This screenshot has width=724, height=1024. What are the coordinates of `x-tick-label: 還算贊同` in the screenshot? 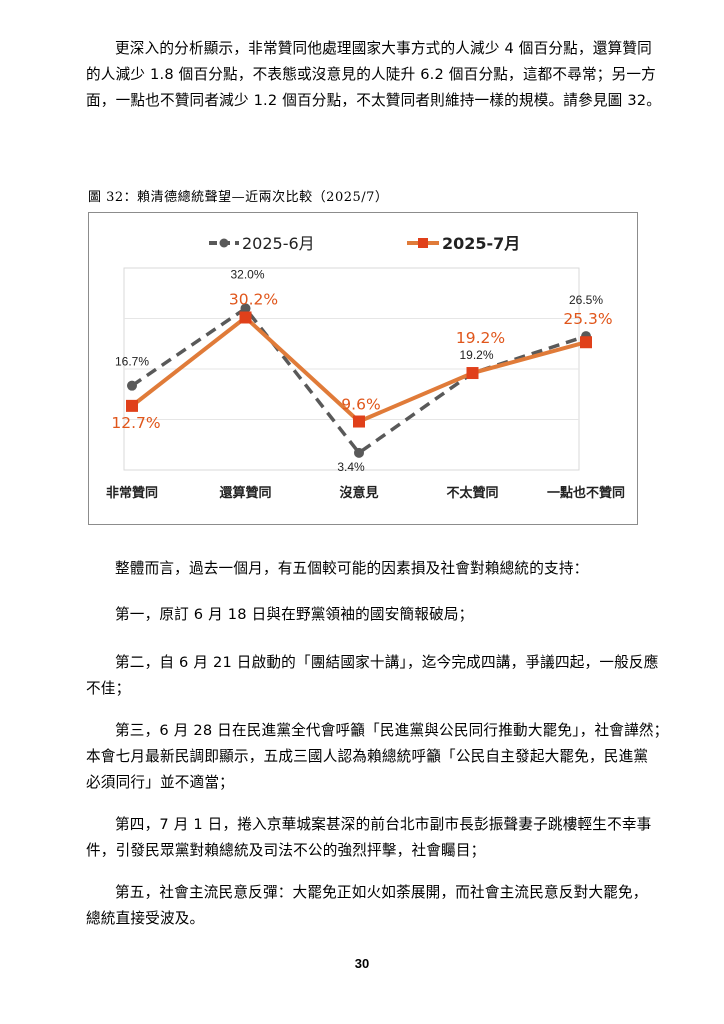 It's located at (245, 493).